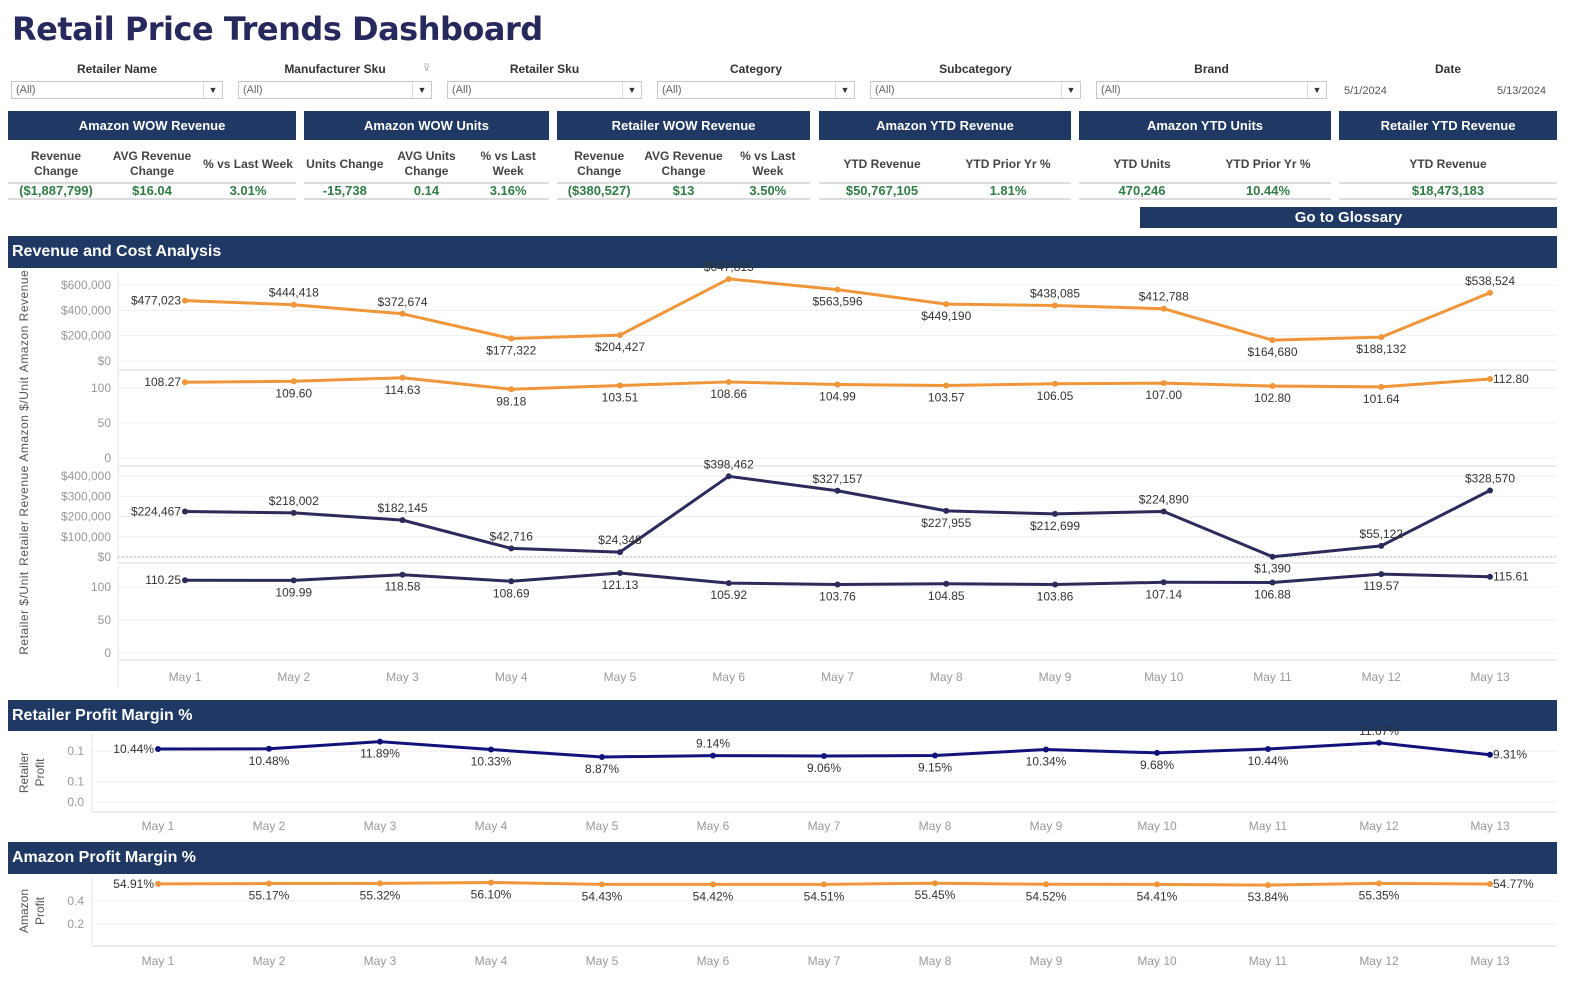 The width and height of the screenshot is (1595, 998). Describe the element at coordinates (755, 69) in the screenshot. I see `filter-label-category: Category` at that location.